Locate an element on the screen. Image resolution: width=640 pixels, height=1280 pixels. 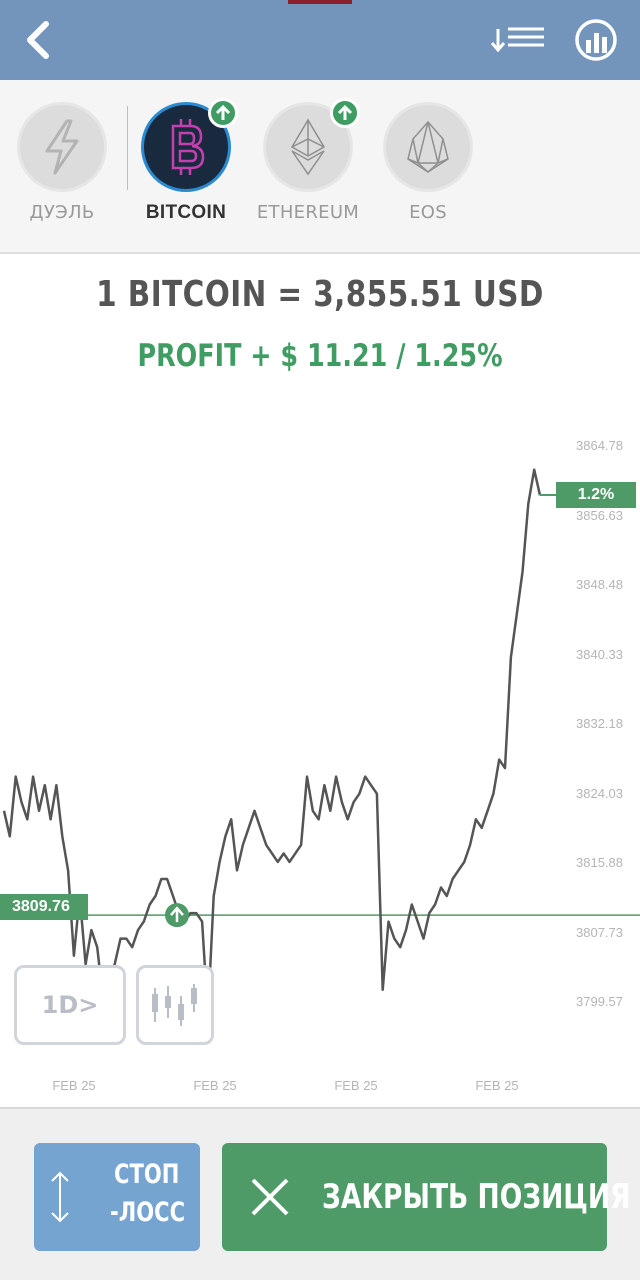
y-tick-label: 3824.03 is located at coordinates (599, 793).